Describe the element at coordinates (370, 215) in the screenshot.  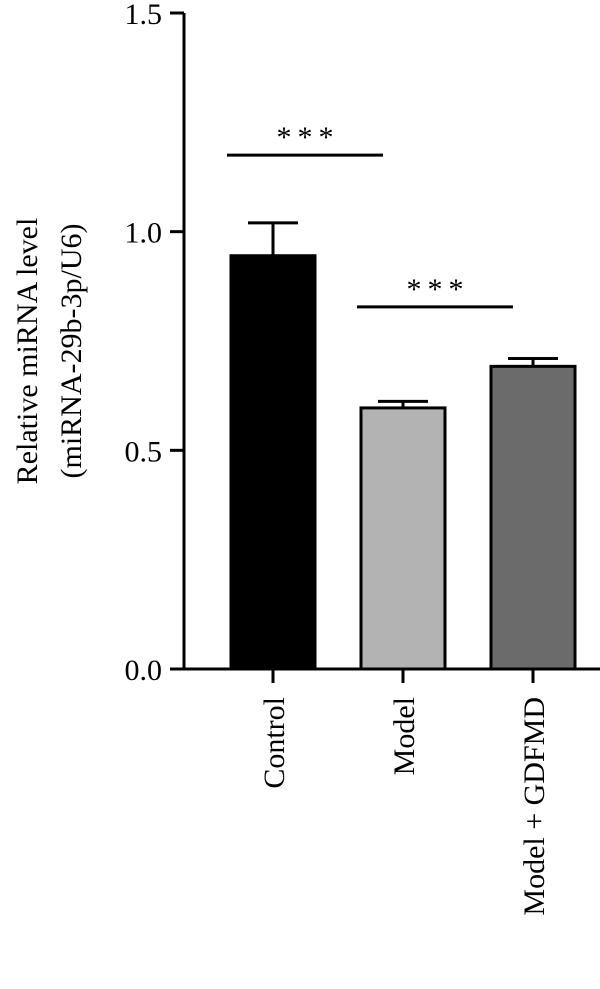
I see `significance-annotations: *** ***` at that location.